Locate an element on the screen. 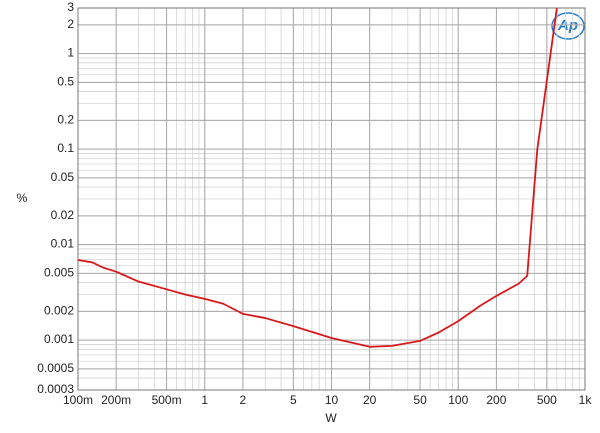 The image size is (600, 433). y-tick-label: 0.002 is located at coordinates (59, 310).